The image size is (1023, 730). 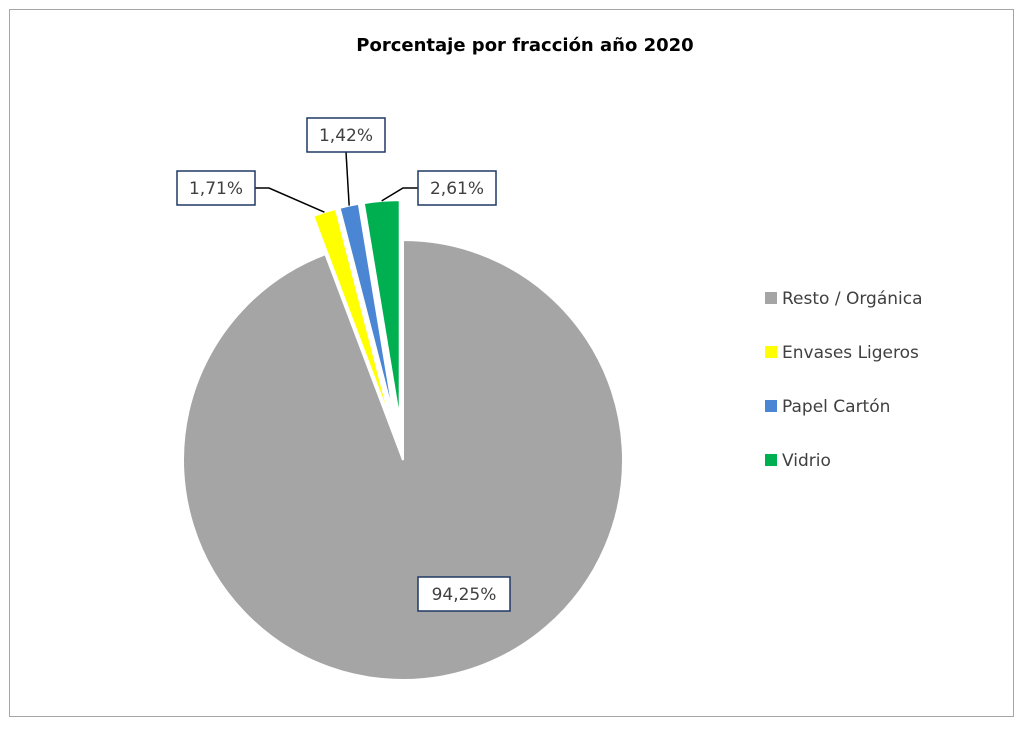 I want to click on legend-label: Envases Ligeros, so click(x=850, y=353).